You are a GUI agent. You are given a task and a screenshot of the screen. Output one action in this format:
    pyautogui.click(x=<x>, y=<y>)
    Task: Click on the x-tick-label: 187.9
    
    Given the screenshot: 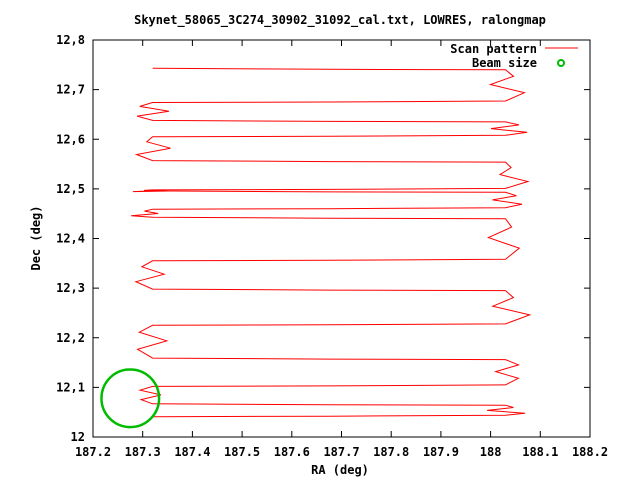 What is the action you would take?
    pyautogui.click(x=441, y=452)
    